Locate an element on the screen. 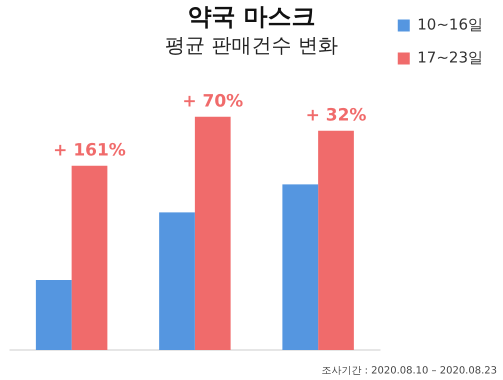  chart-title: 약국 마스크 is located at coordinates (251, 16).